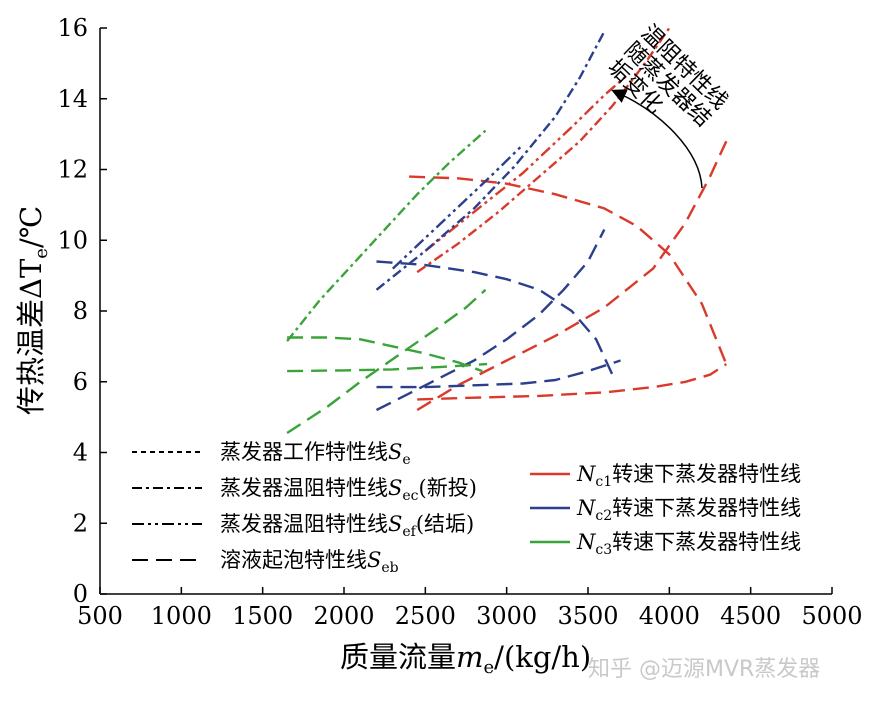 The height and width of the screenshot is (703, 873). What do you see at coordinates (80, 382) in the screenshot?
I see `y-tick-label: 6` at bounding box center [80, 382].